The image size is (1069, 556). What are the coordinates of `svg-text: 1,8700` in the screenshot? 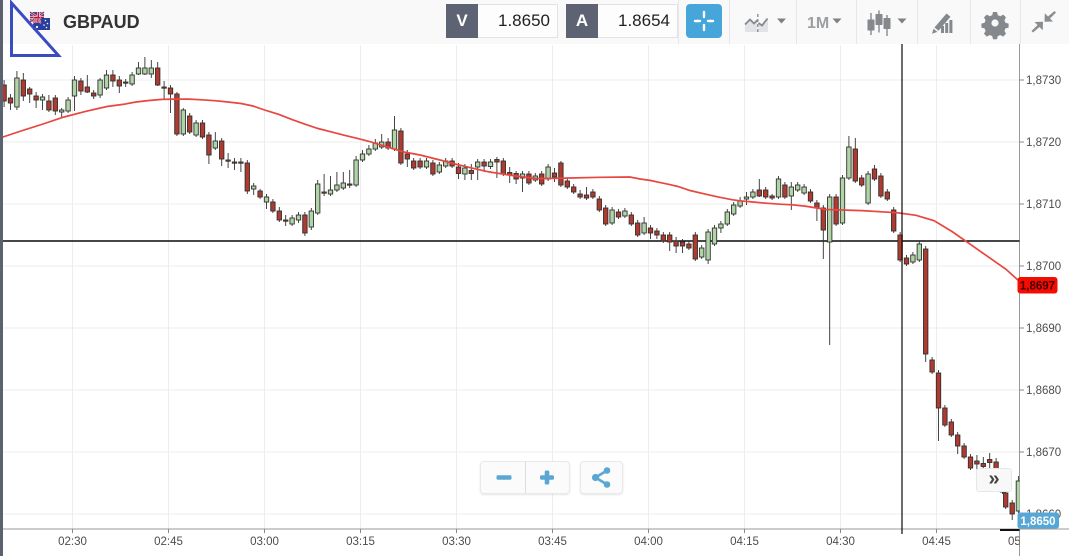 It's located at (1043, 267).